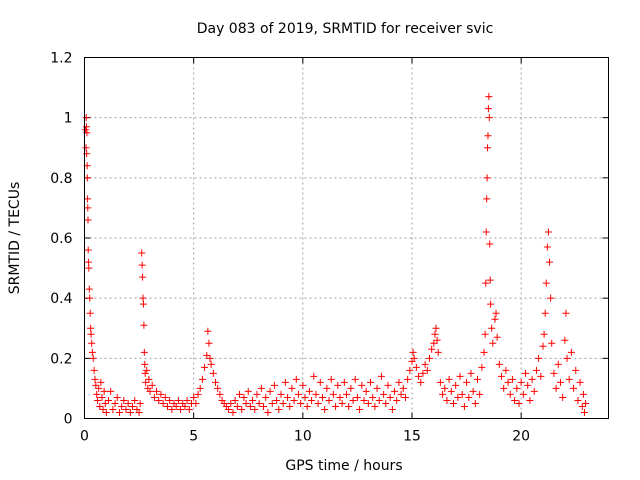 The image size is (640, 480). What do you see at coordinates (68, 420) in the screenshot?
I see `y-tick-label: 0` at bounding box center [68, 420].